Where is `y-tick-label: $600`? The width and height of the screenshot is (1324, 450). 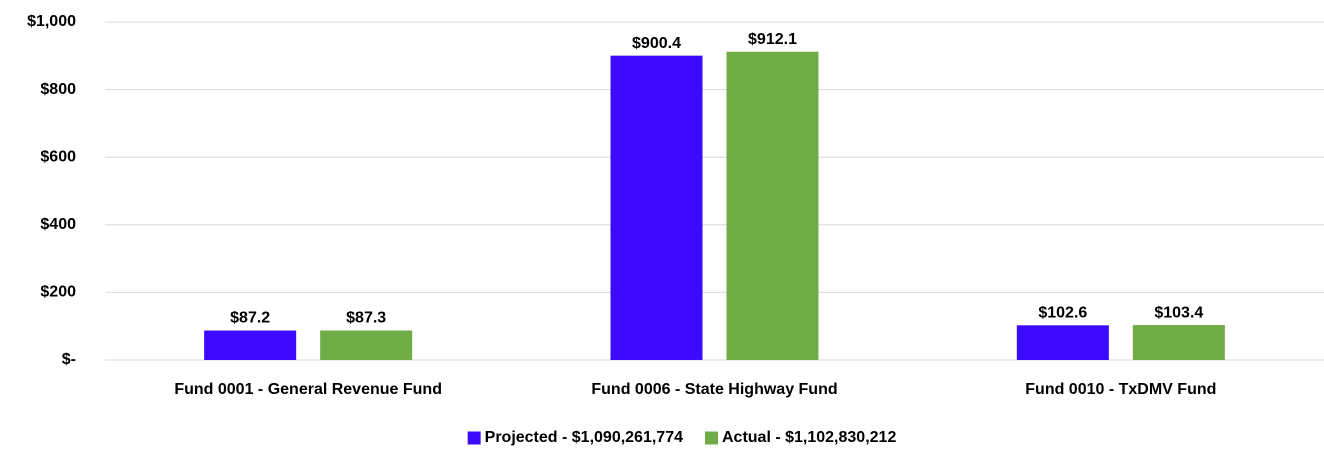
y-tick-label: $600 is located at coordinates (58, 156).